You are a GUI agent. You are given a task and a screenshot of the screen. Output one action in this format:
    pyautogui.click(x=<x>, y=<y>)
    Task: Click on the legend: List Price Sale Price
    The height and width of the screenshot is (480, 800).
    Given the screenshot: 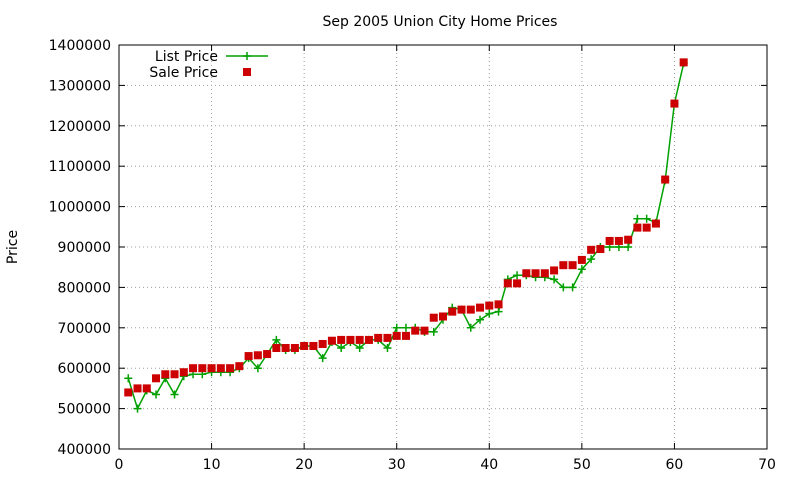 What is the action you would take?
    pyautogui.click(x=208, y=65)
    